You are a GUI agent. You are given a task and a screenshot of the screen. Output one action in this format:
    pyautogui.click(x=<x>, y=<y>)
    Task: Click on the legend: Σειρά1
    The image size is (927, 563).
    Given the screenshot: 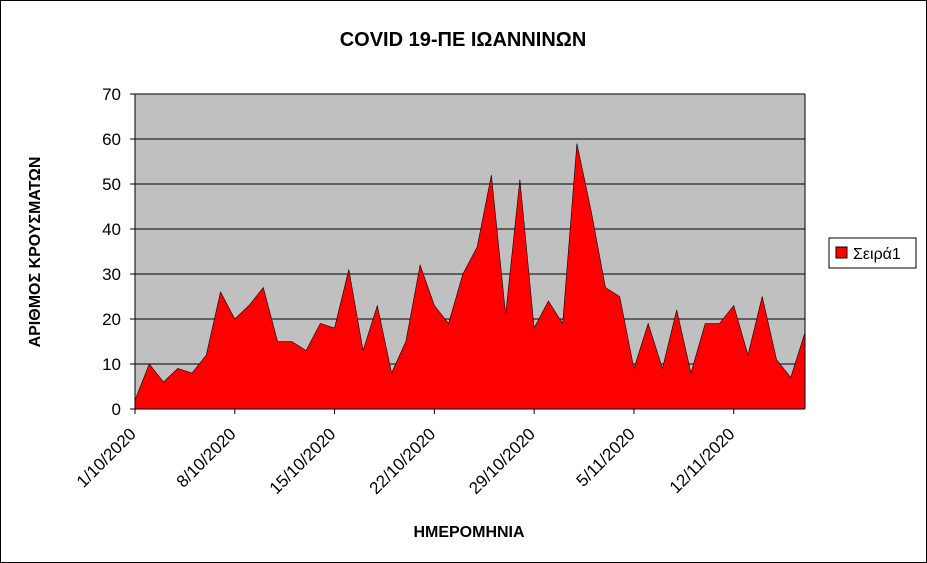 What is the action you would take?
    pyautogui.click(x=872, y=253)
    